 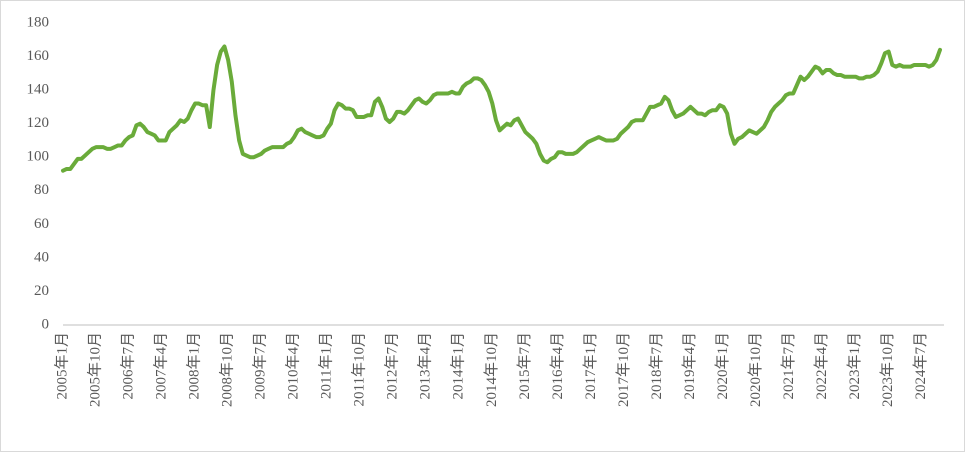 What do you see at coordinates (821, 366) in the screenshot?
I see `x-tick-label: 2022年4月` at bounding box center [821, 366].